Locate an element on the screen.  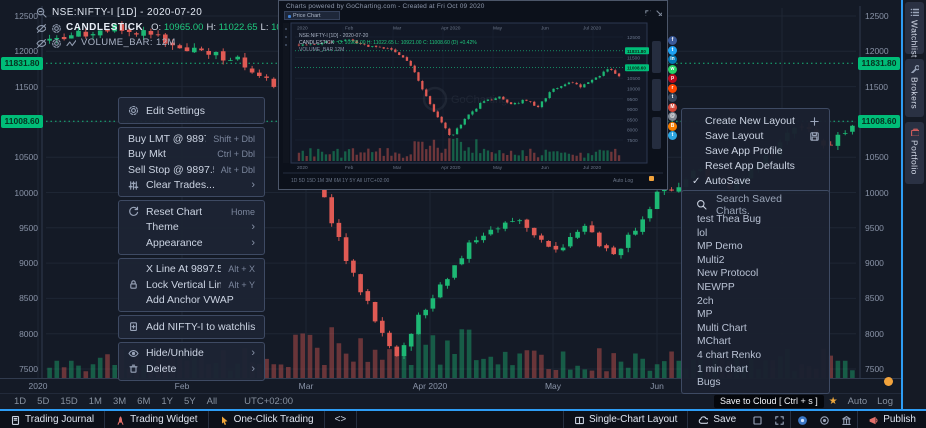
price-tick-label: 9000 is located at coordinates (28, 263).